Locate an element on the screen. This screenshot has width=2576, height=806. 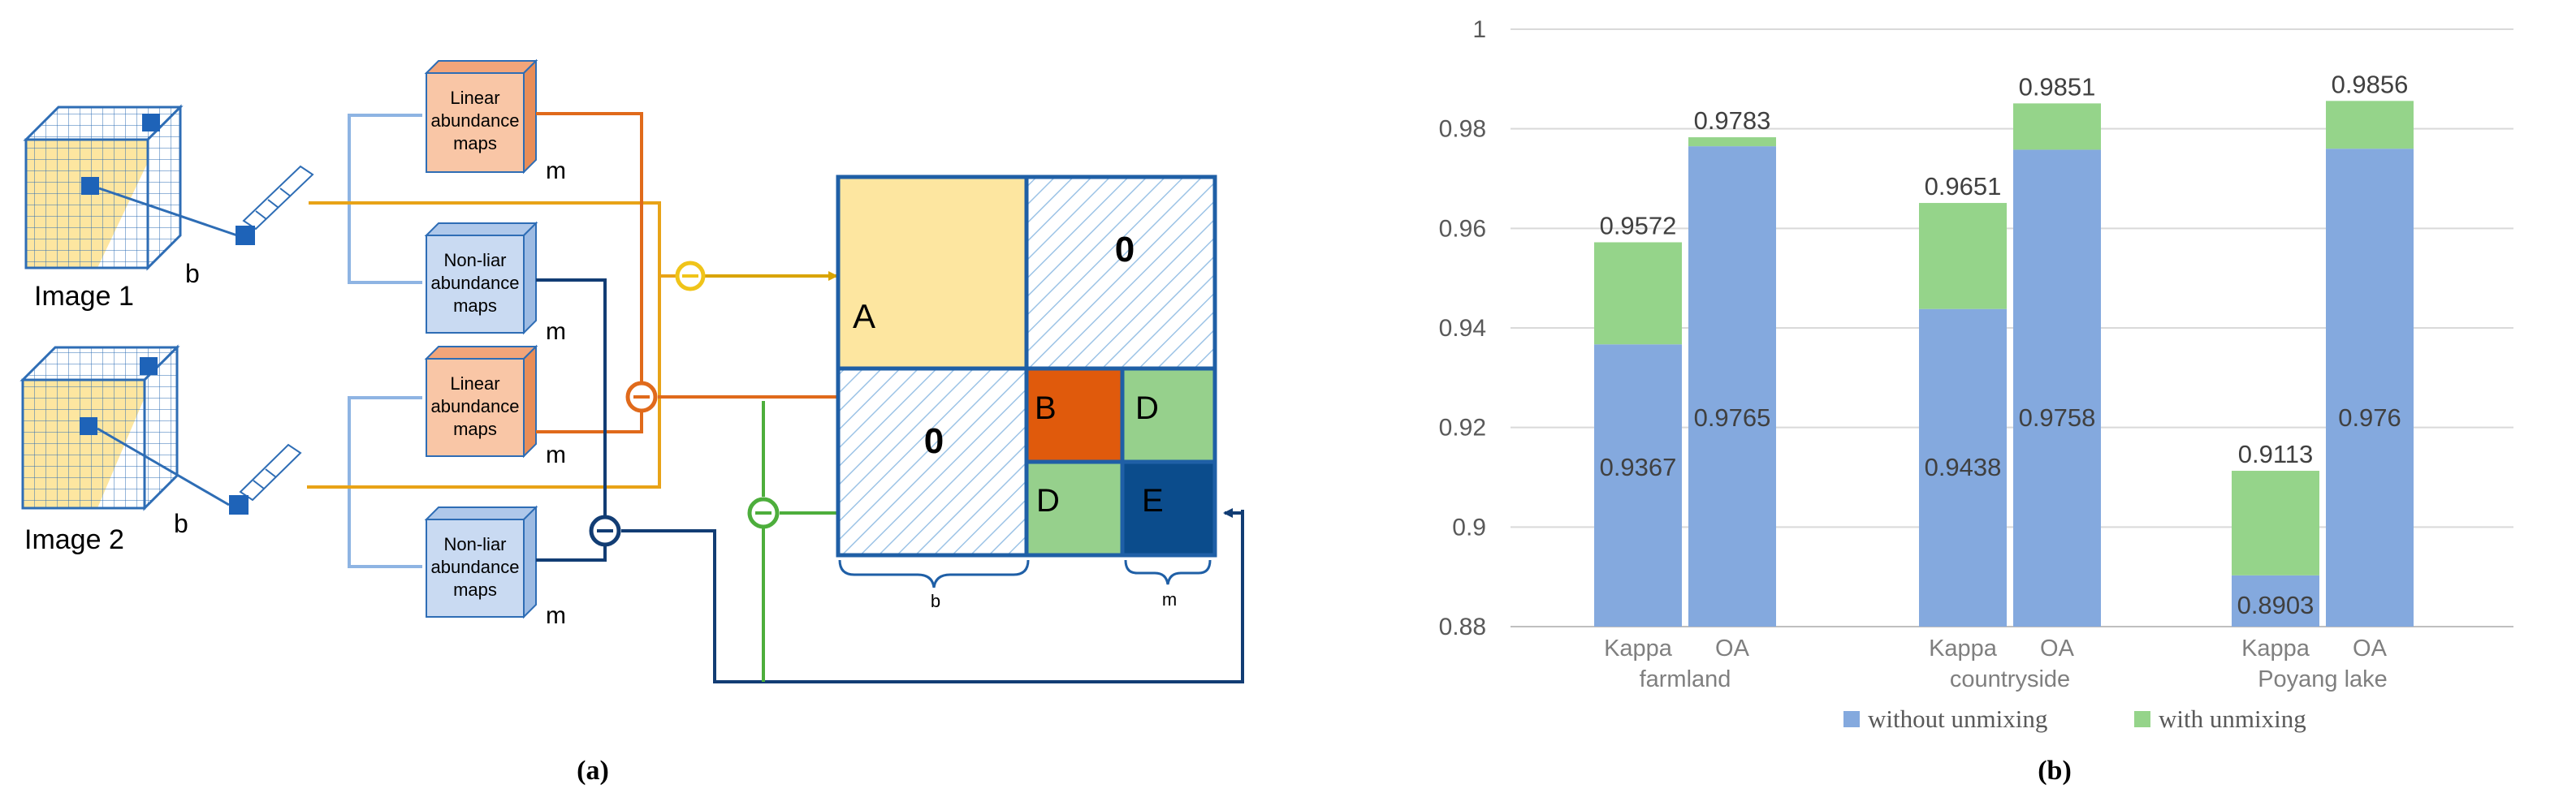
linear-abundance-box-1: Linear abundance maps is located at coordinates (481, 116).